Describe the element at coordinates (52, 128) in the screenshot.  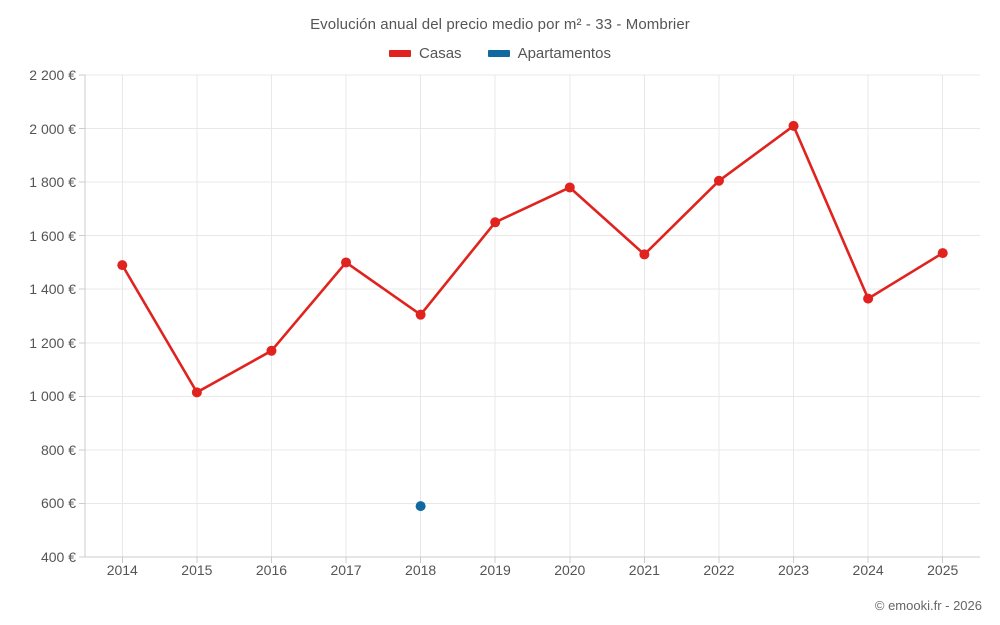
I see `y-axis-tick-label: 2 000 €` at that location.